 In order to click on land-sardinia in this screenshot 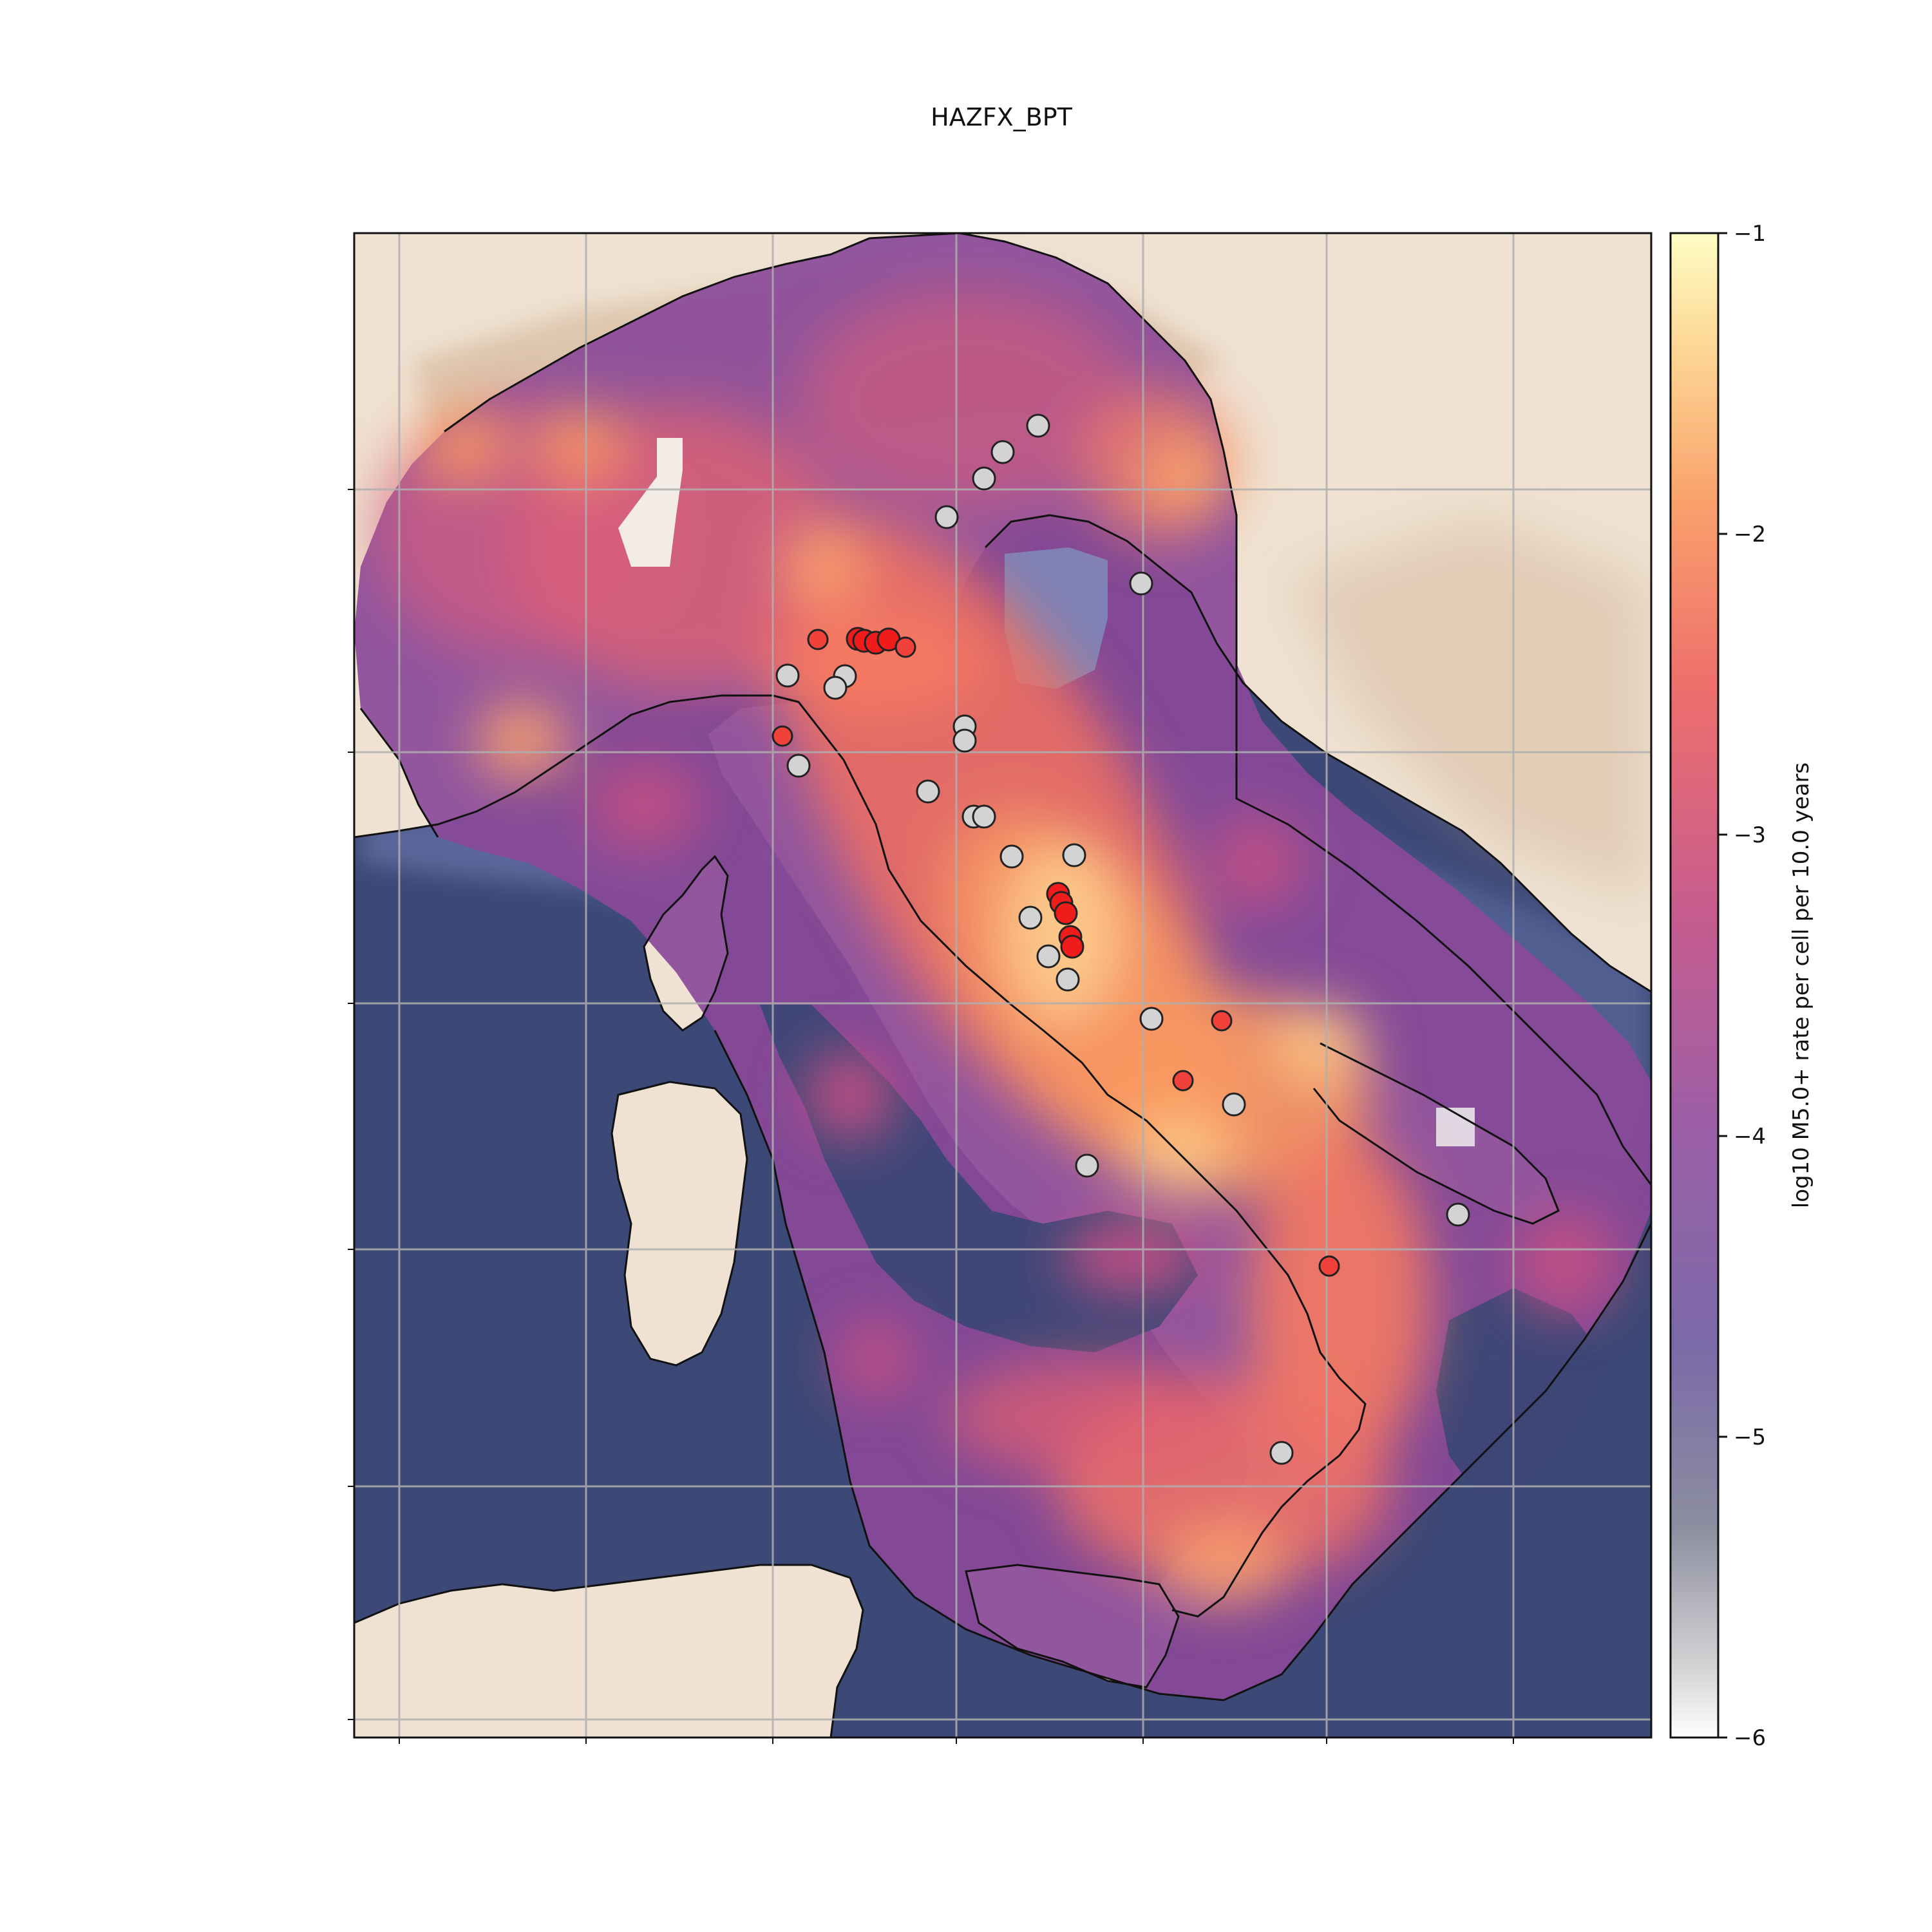, I will do `click(680, 1223)`.